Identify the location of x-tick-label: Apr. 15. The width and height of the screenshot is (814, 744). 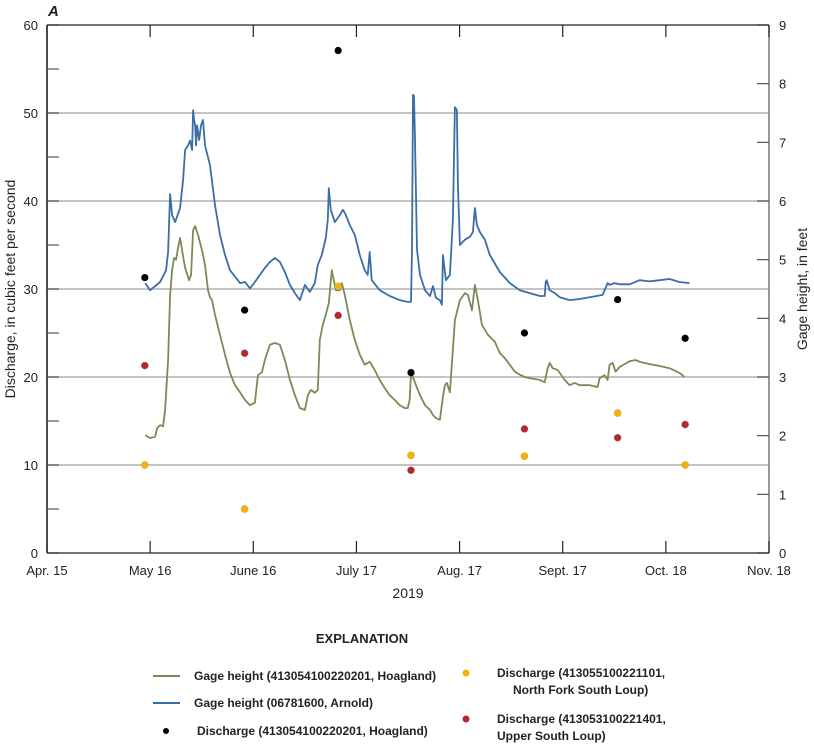
(46, 570).